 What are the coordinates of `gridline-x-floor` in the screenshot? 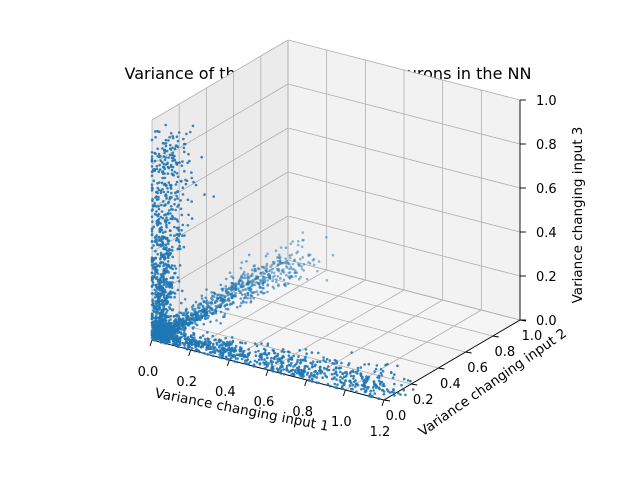 It's located at (336, 330).